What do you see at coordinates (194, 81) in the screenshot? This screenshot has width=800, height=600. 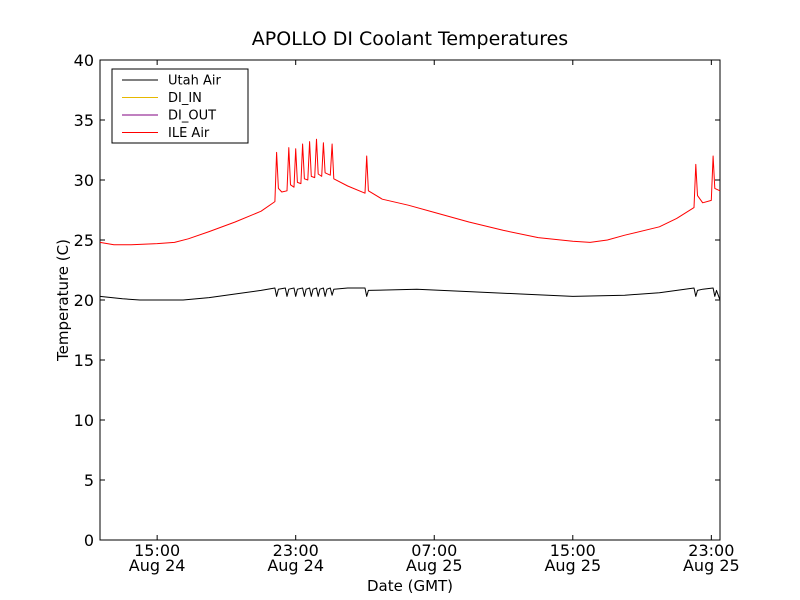 I see `legend-label-utah-air: Utah Air` at bounding box center [194, 81].